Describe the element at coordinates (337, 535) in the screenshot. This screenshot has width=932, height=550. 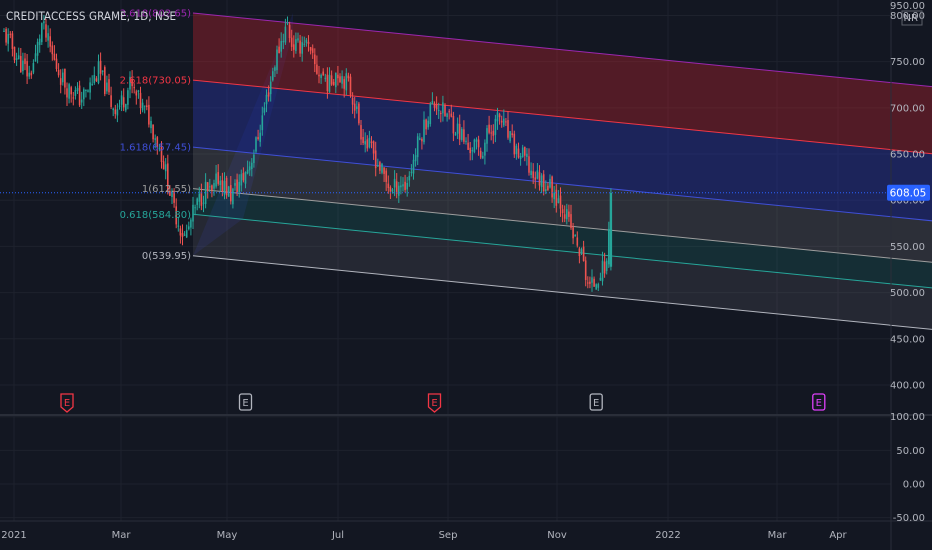
I see `time-tick-label: Jul` at that location.